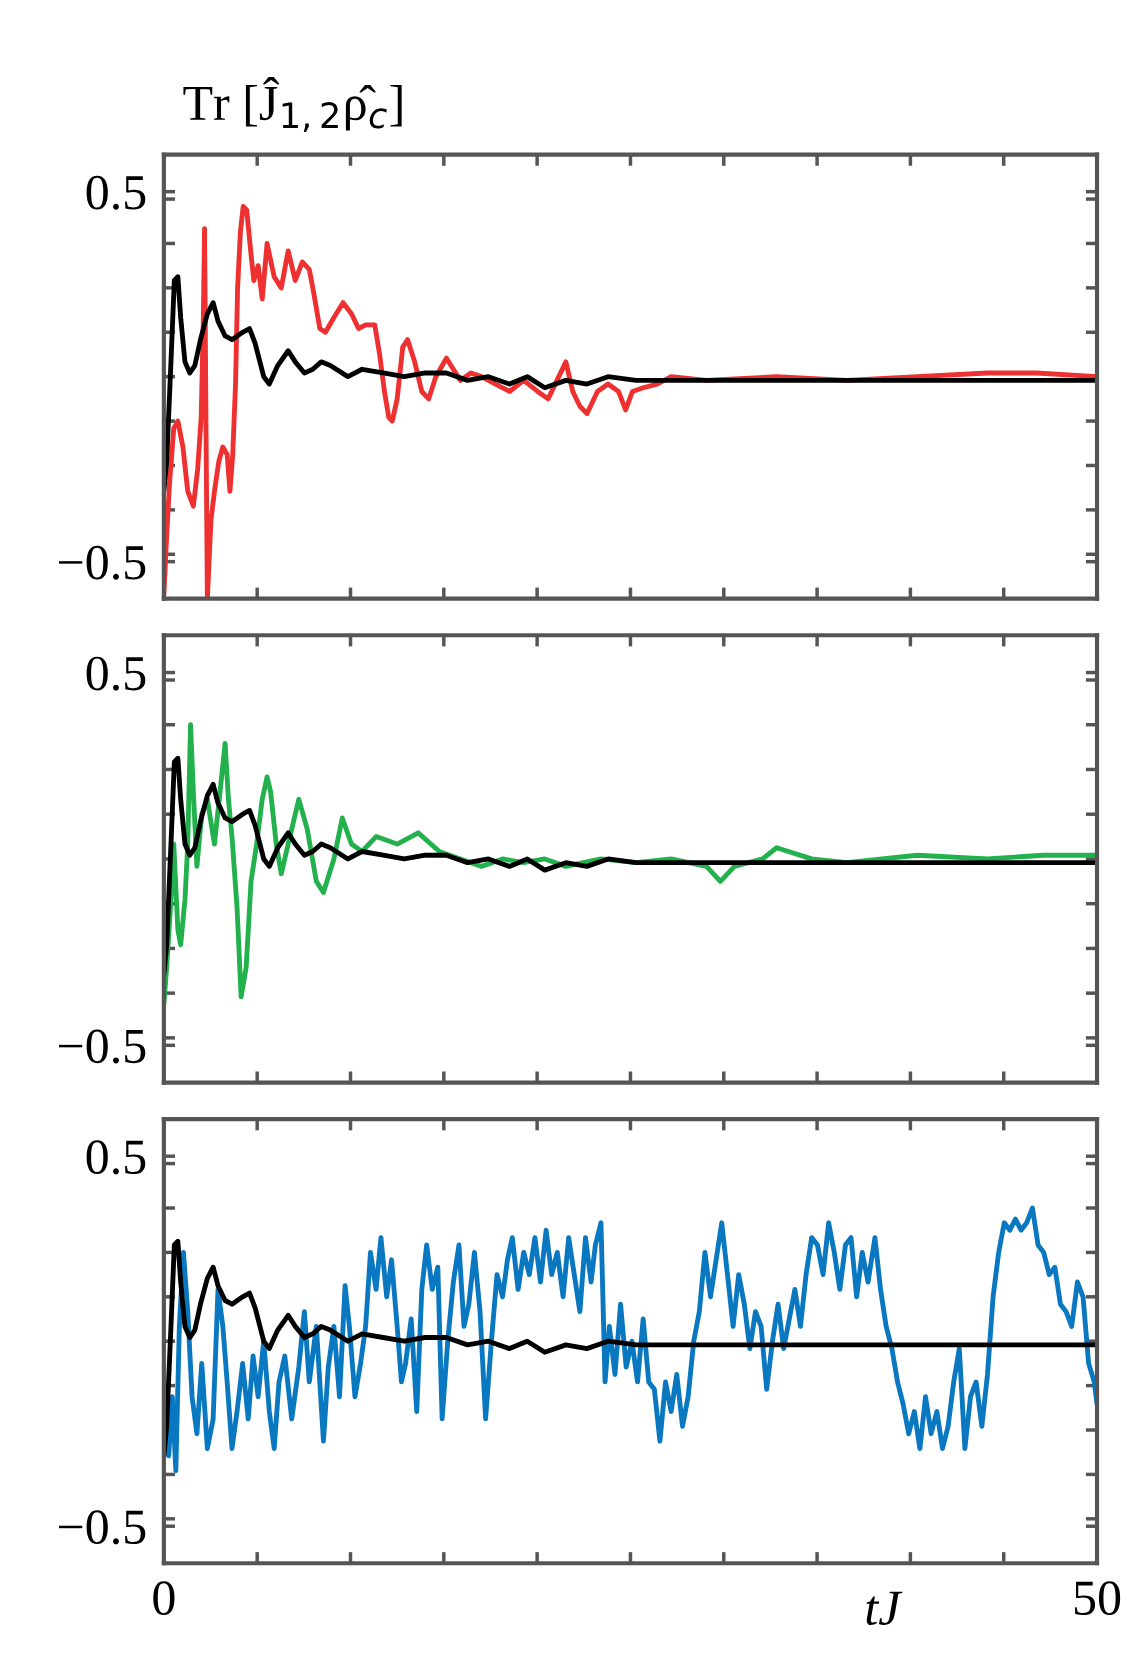 Image resolution: width=1138 pixels, height=1663 pixels. What do you see at coordinates (164, 1598) in the screenshot?
I see `x-tick-label: 0` at bounding box center [164, 1598].